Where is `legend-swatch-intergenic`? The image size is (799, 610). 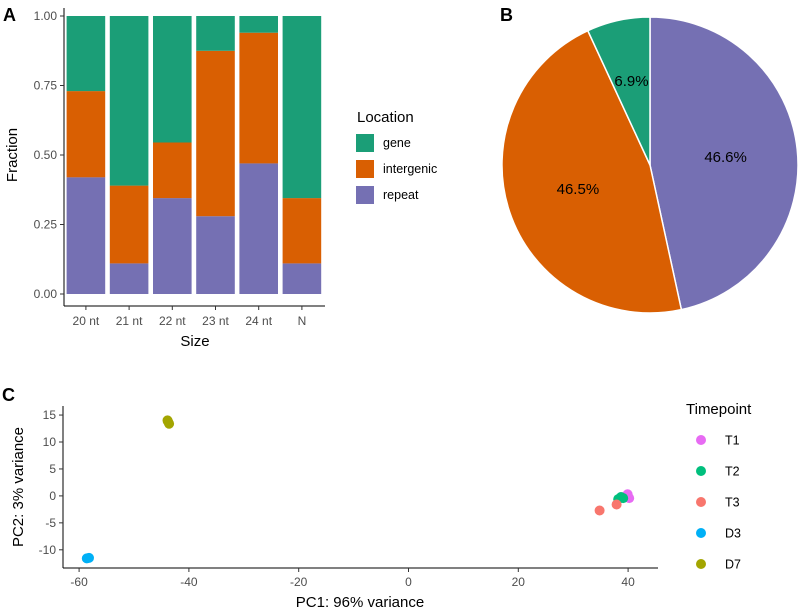 legend-swatch-intergenic is located at coordinates (365, 169).